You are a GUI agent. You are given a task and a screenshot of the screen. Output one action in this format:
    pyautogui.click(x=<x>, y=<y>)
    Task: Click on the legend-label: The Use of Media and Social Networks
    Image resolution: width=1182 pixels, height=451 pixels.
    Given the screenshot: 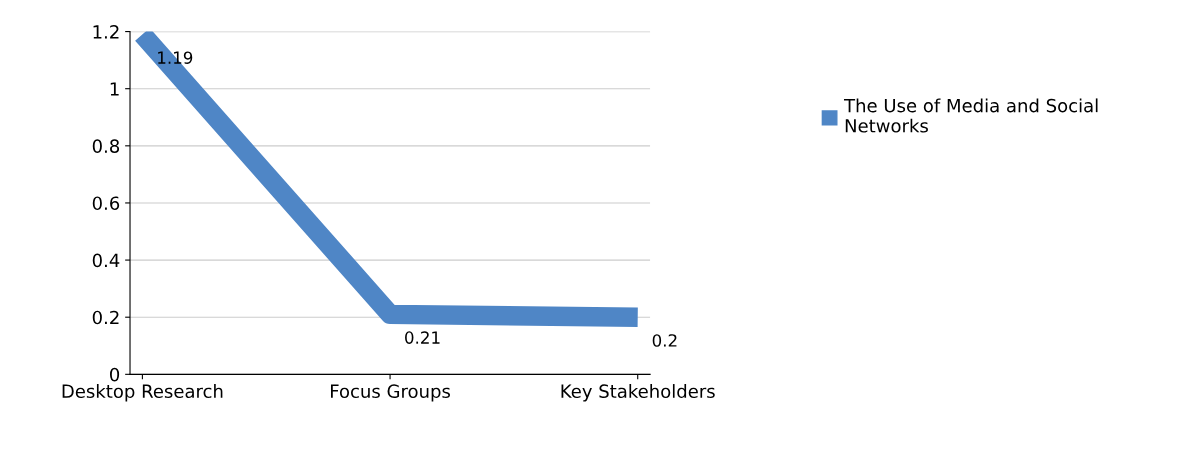 What is the action you would take?
    pyautogui.click(x=970, y=115)
    